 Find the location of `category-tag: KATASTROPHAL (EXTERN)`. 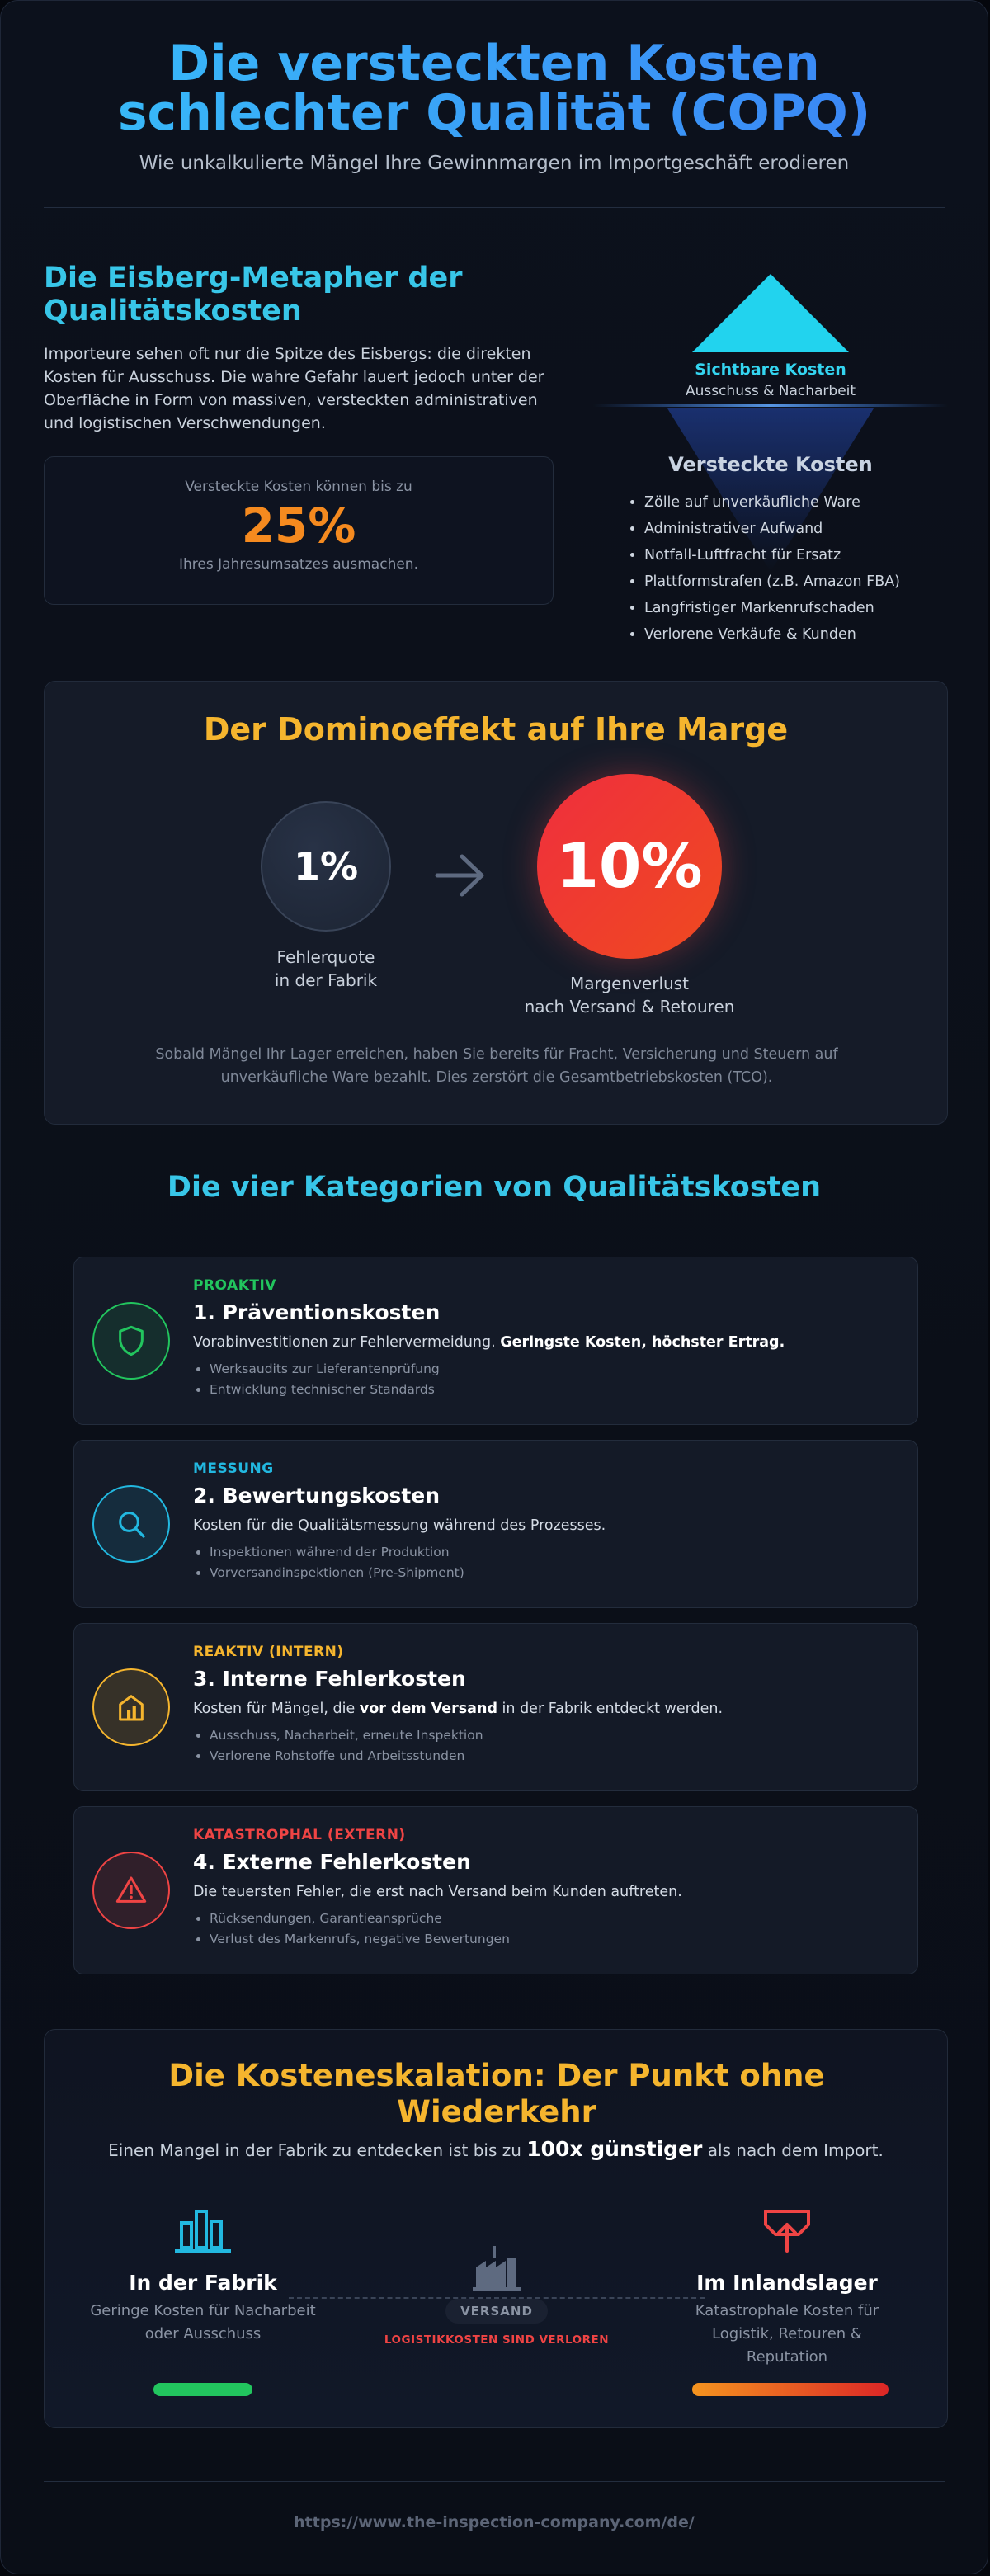

category-tag: KATASTROPHAL (EXTERN) is located at coordinates (299, 1835).